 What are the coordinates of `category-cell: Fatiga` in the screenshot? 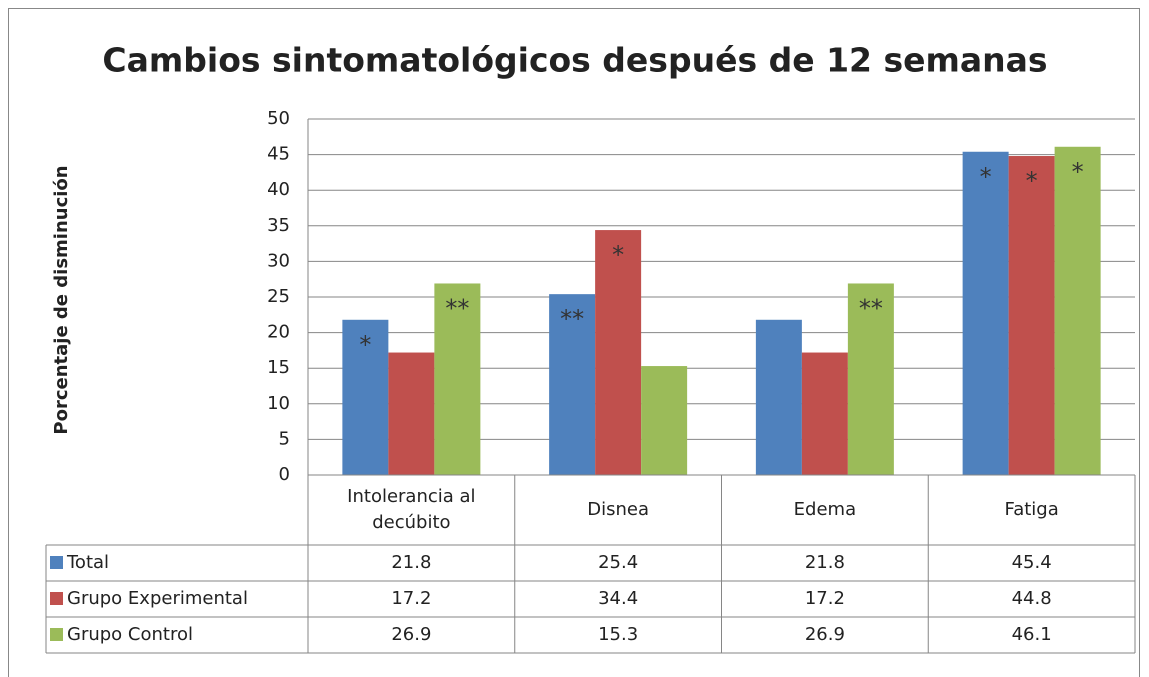 It's located at (1031, 509).